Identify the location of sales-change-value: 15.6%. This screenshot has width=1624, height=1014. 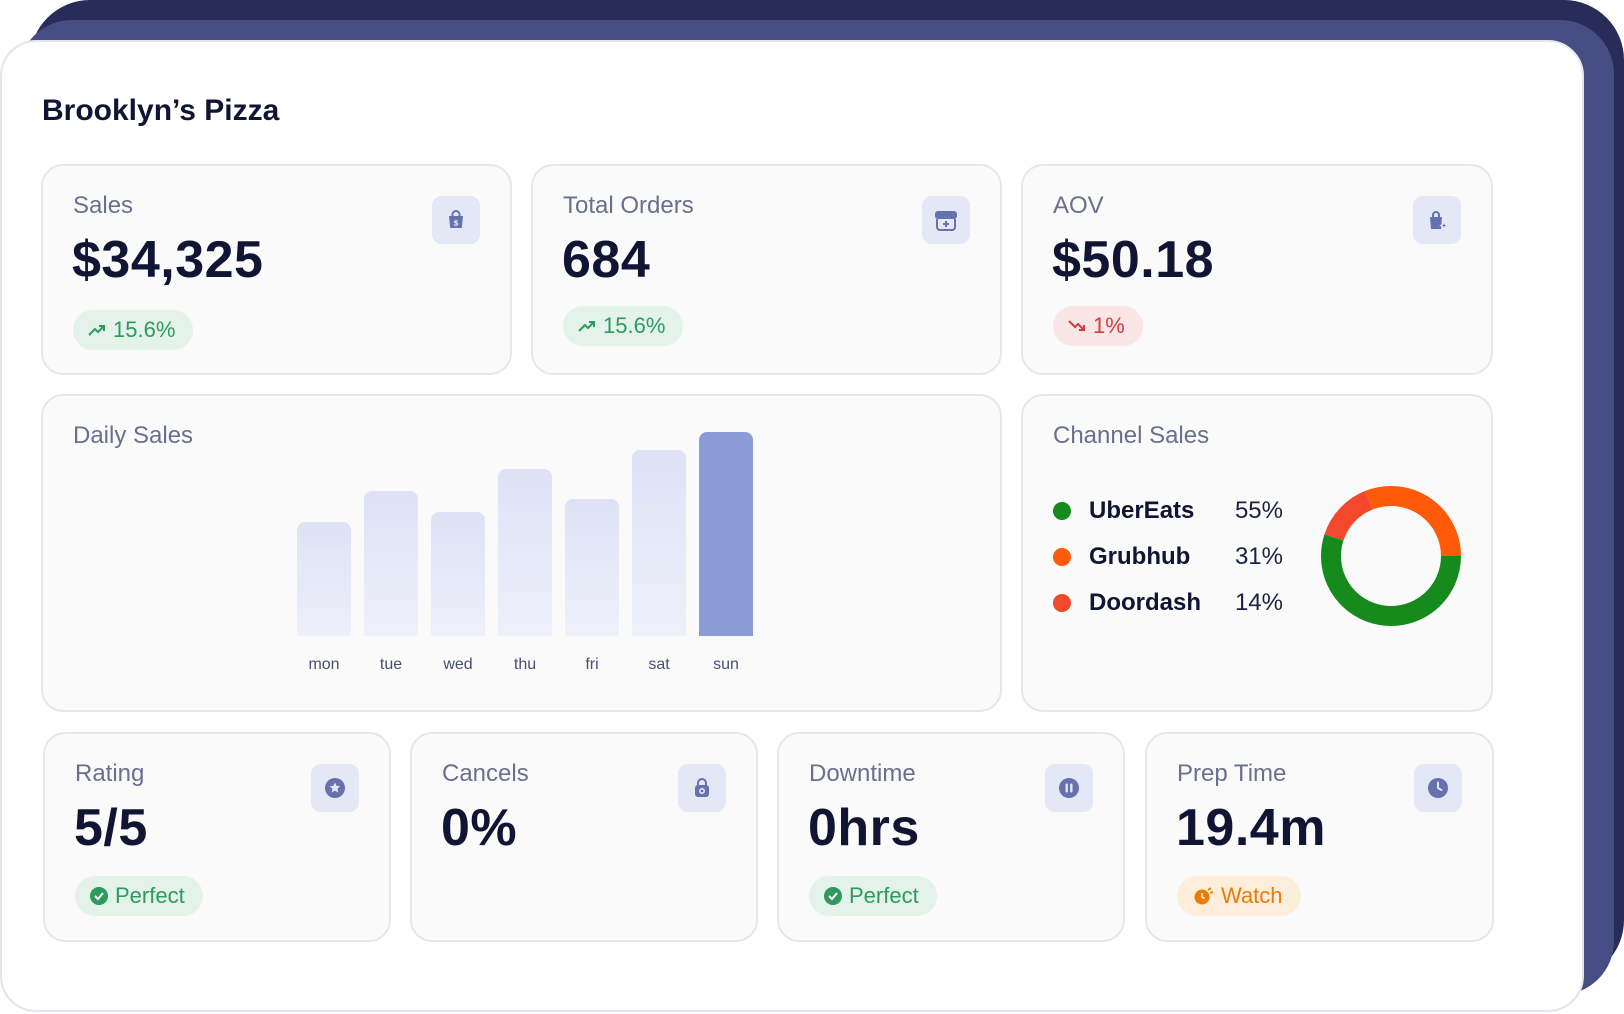
(144, 329).